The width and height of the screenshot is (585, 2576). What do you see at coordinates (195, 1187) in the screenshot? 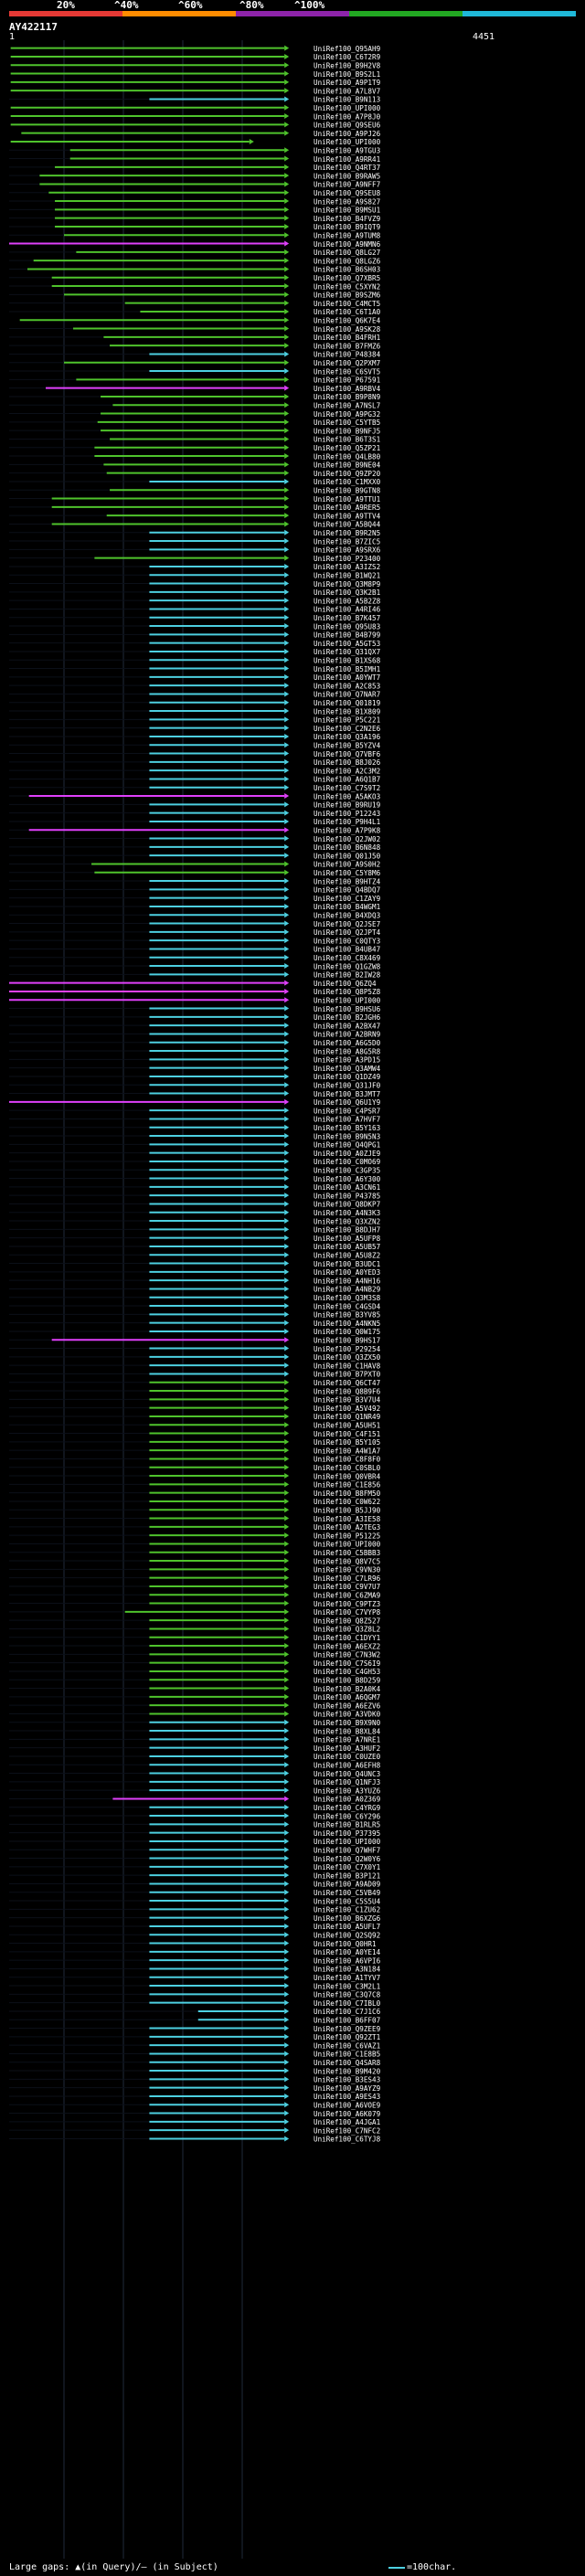
I see `hit-row: UniRef100_A3CN61` at bounding box center [195, 1187].